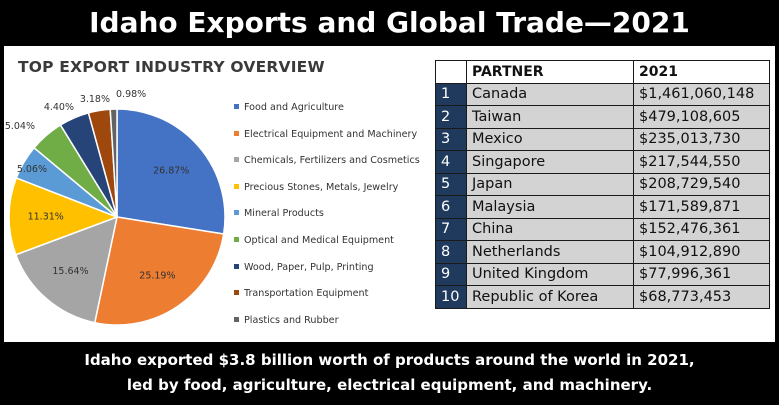  I want to click on table-cell-rank: 9, so click(451, 274).